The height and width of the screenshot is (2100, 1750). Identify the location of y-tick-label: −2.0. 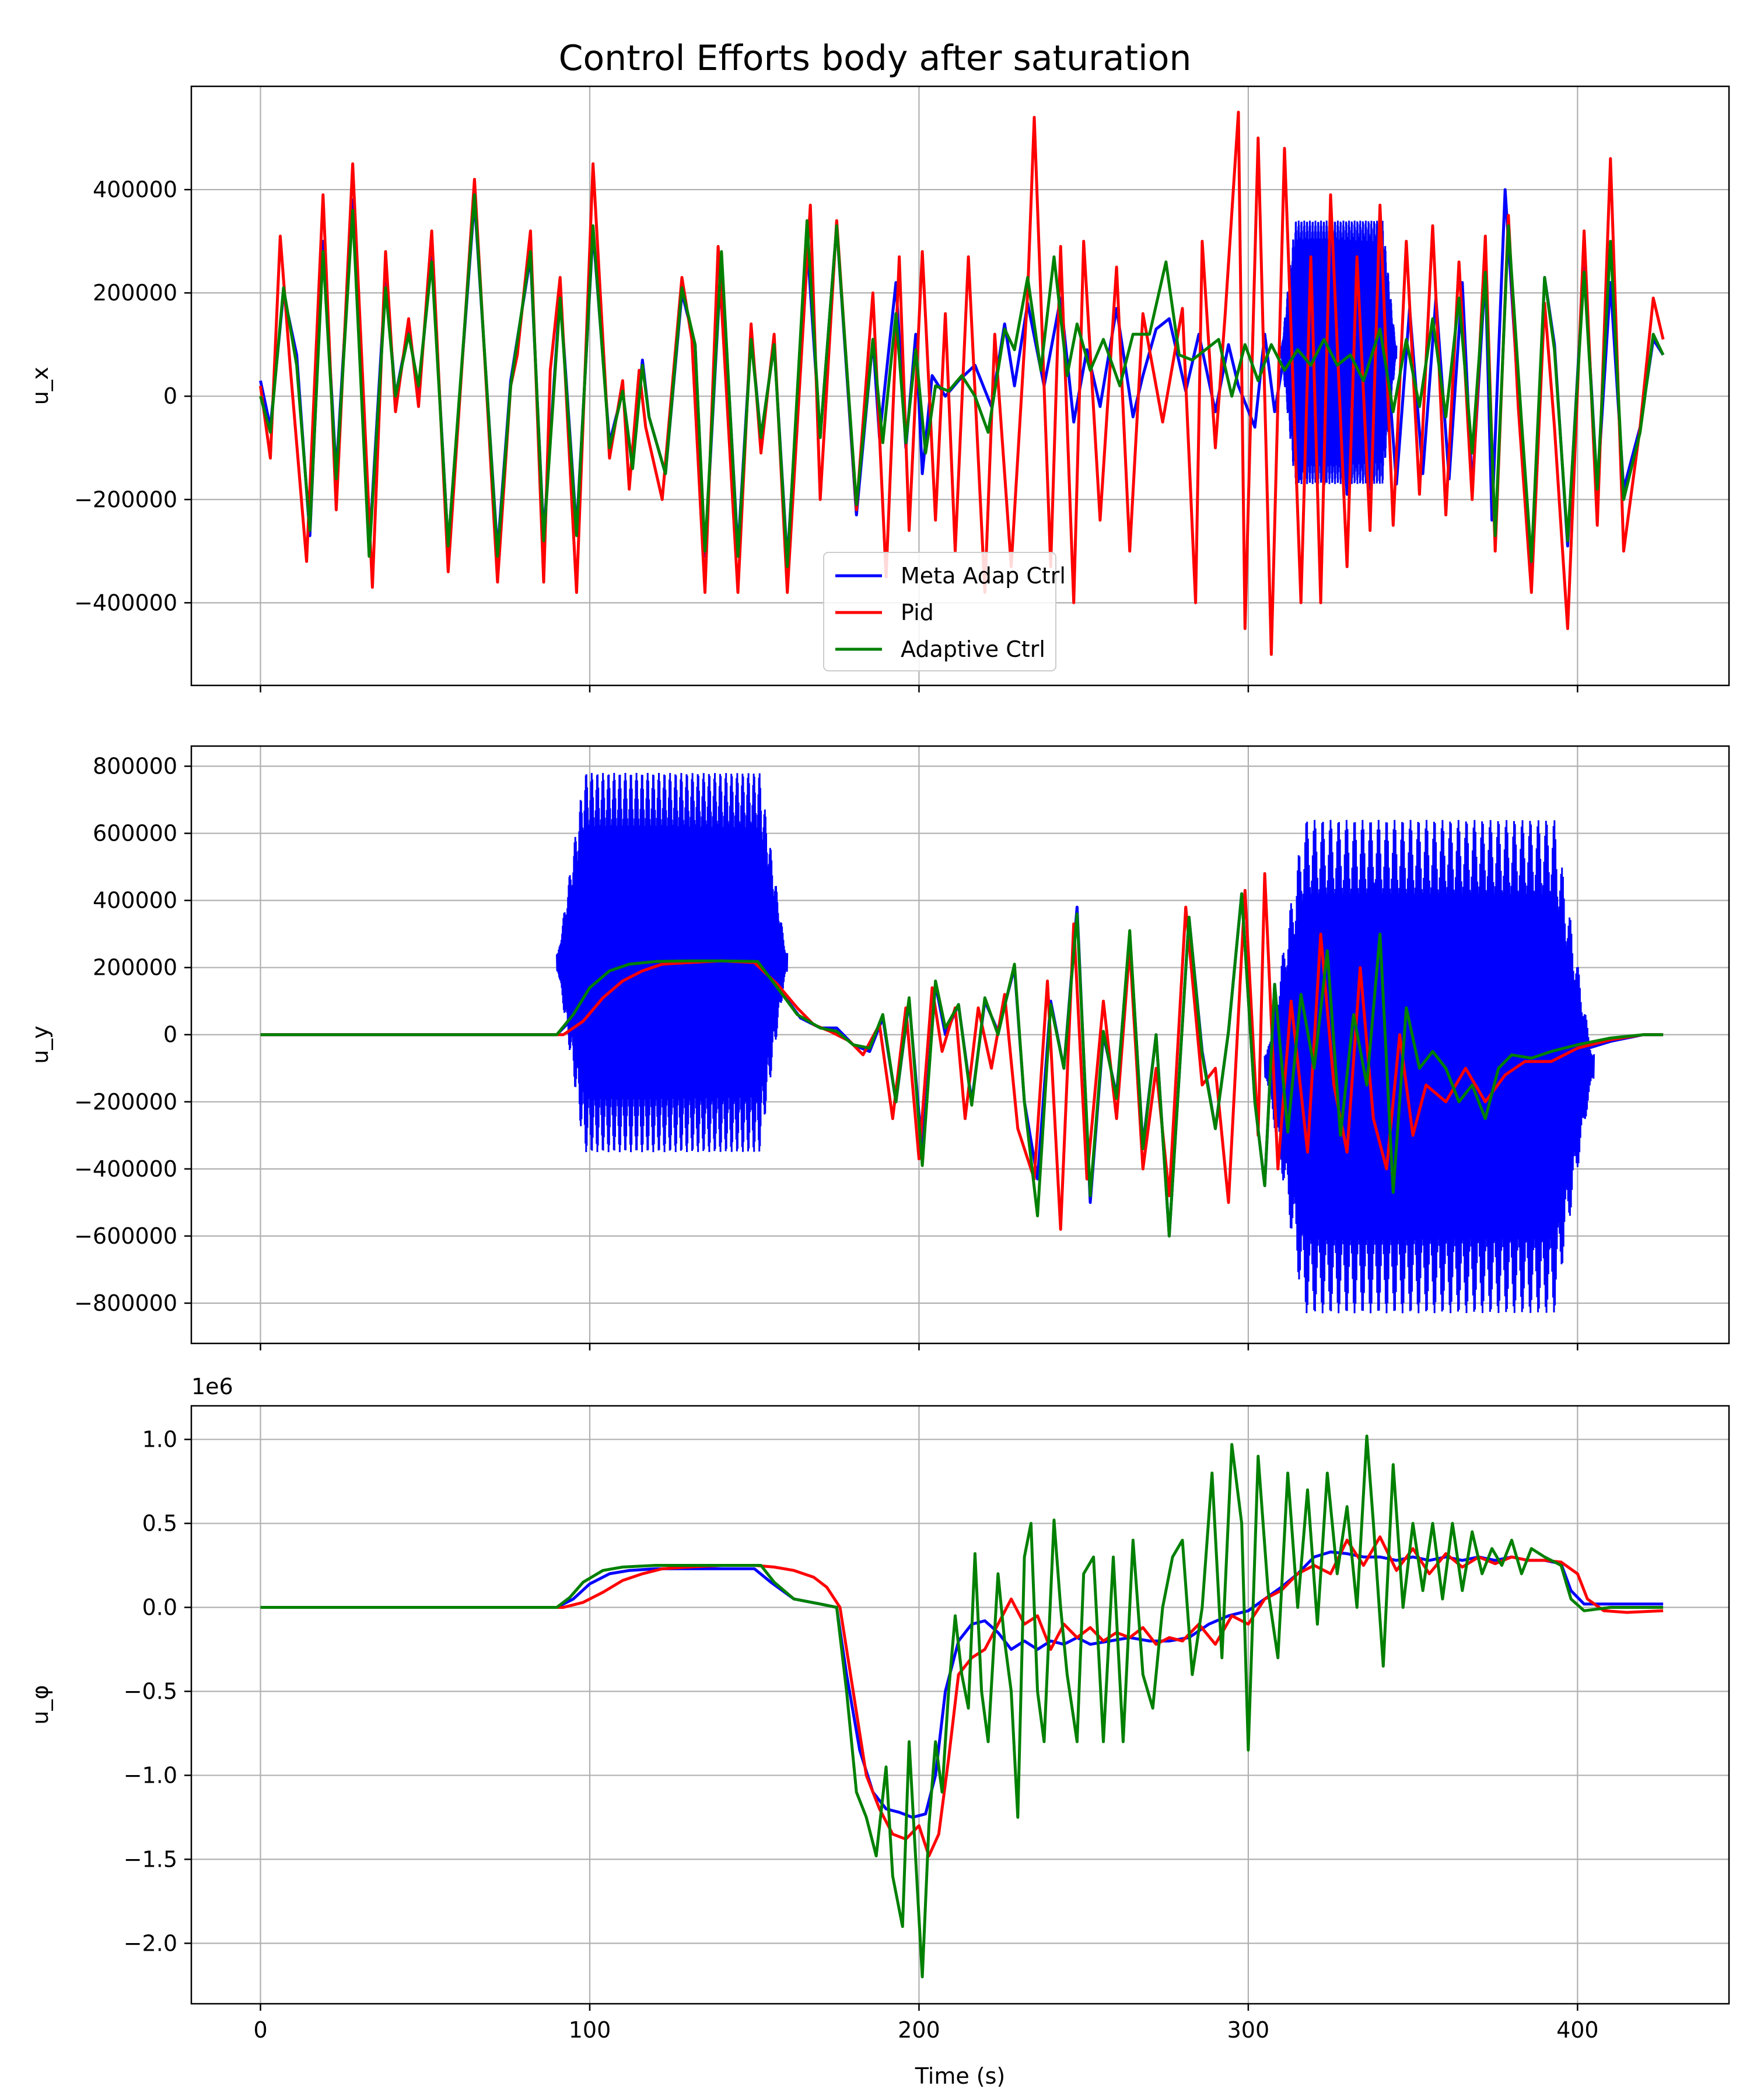
(150, 1943).